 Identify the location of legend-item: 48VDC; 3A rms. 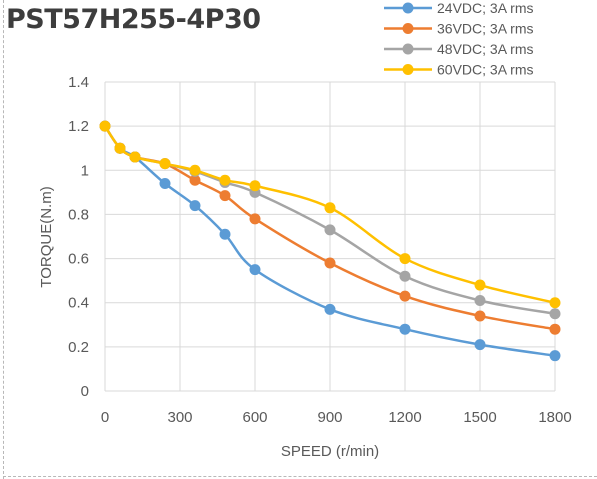
(458, 49).